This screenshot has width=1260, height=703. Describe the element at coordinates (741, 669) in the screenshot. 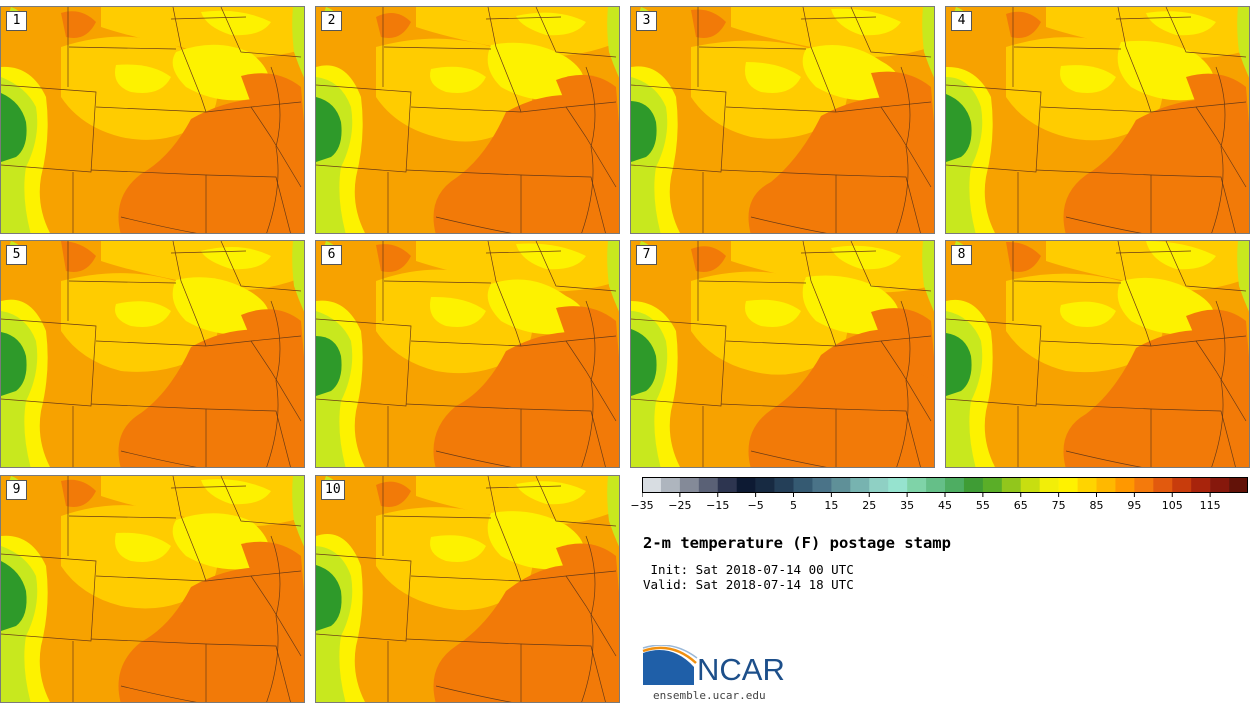

I see `logo-text: NCAR` at that location.